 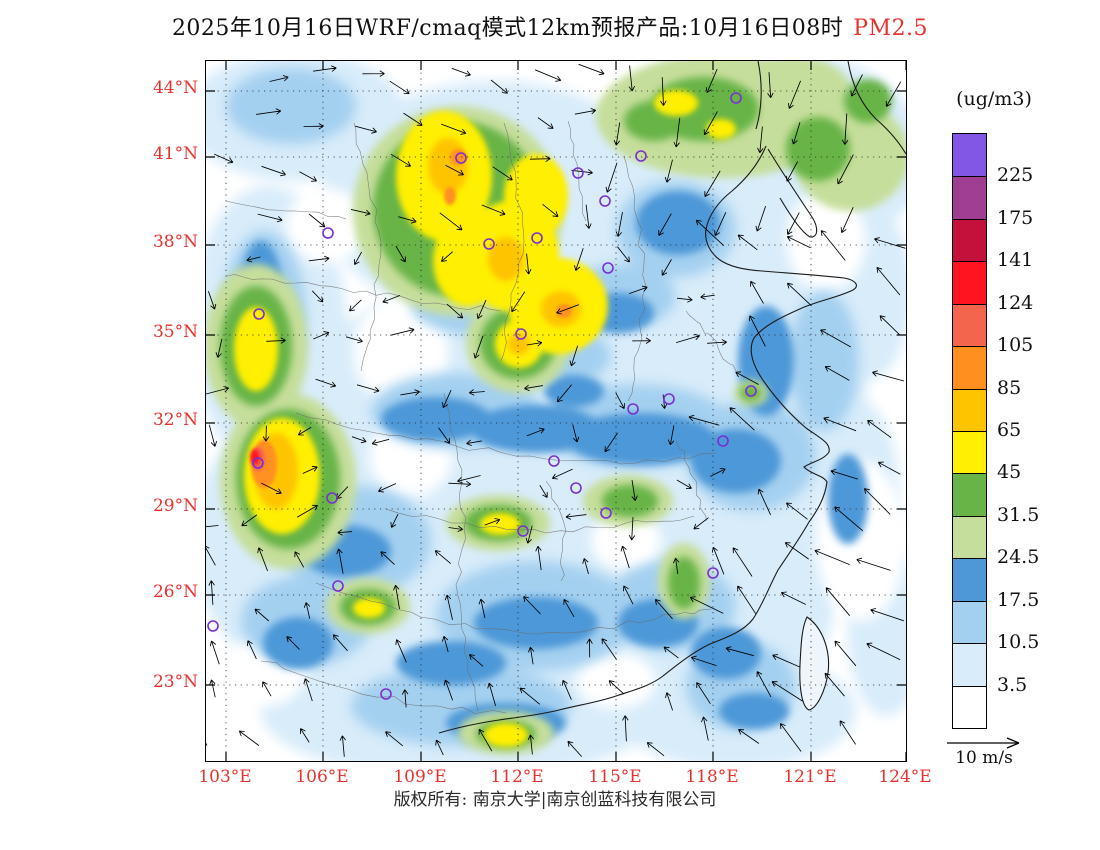 What do you see at coordinates (1015, 345) in the screenshot?
I see `legend-boundary-label: 105` at bounding box center [1015, 345].